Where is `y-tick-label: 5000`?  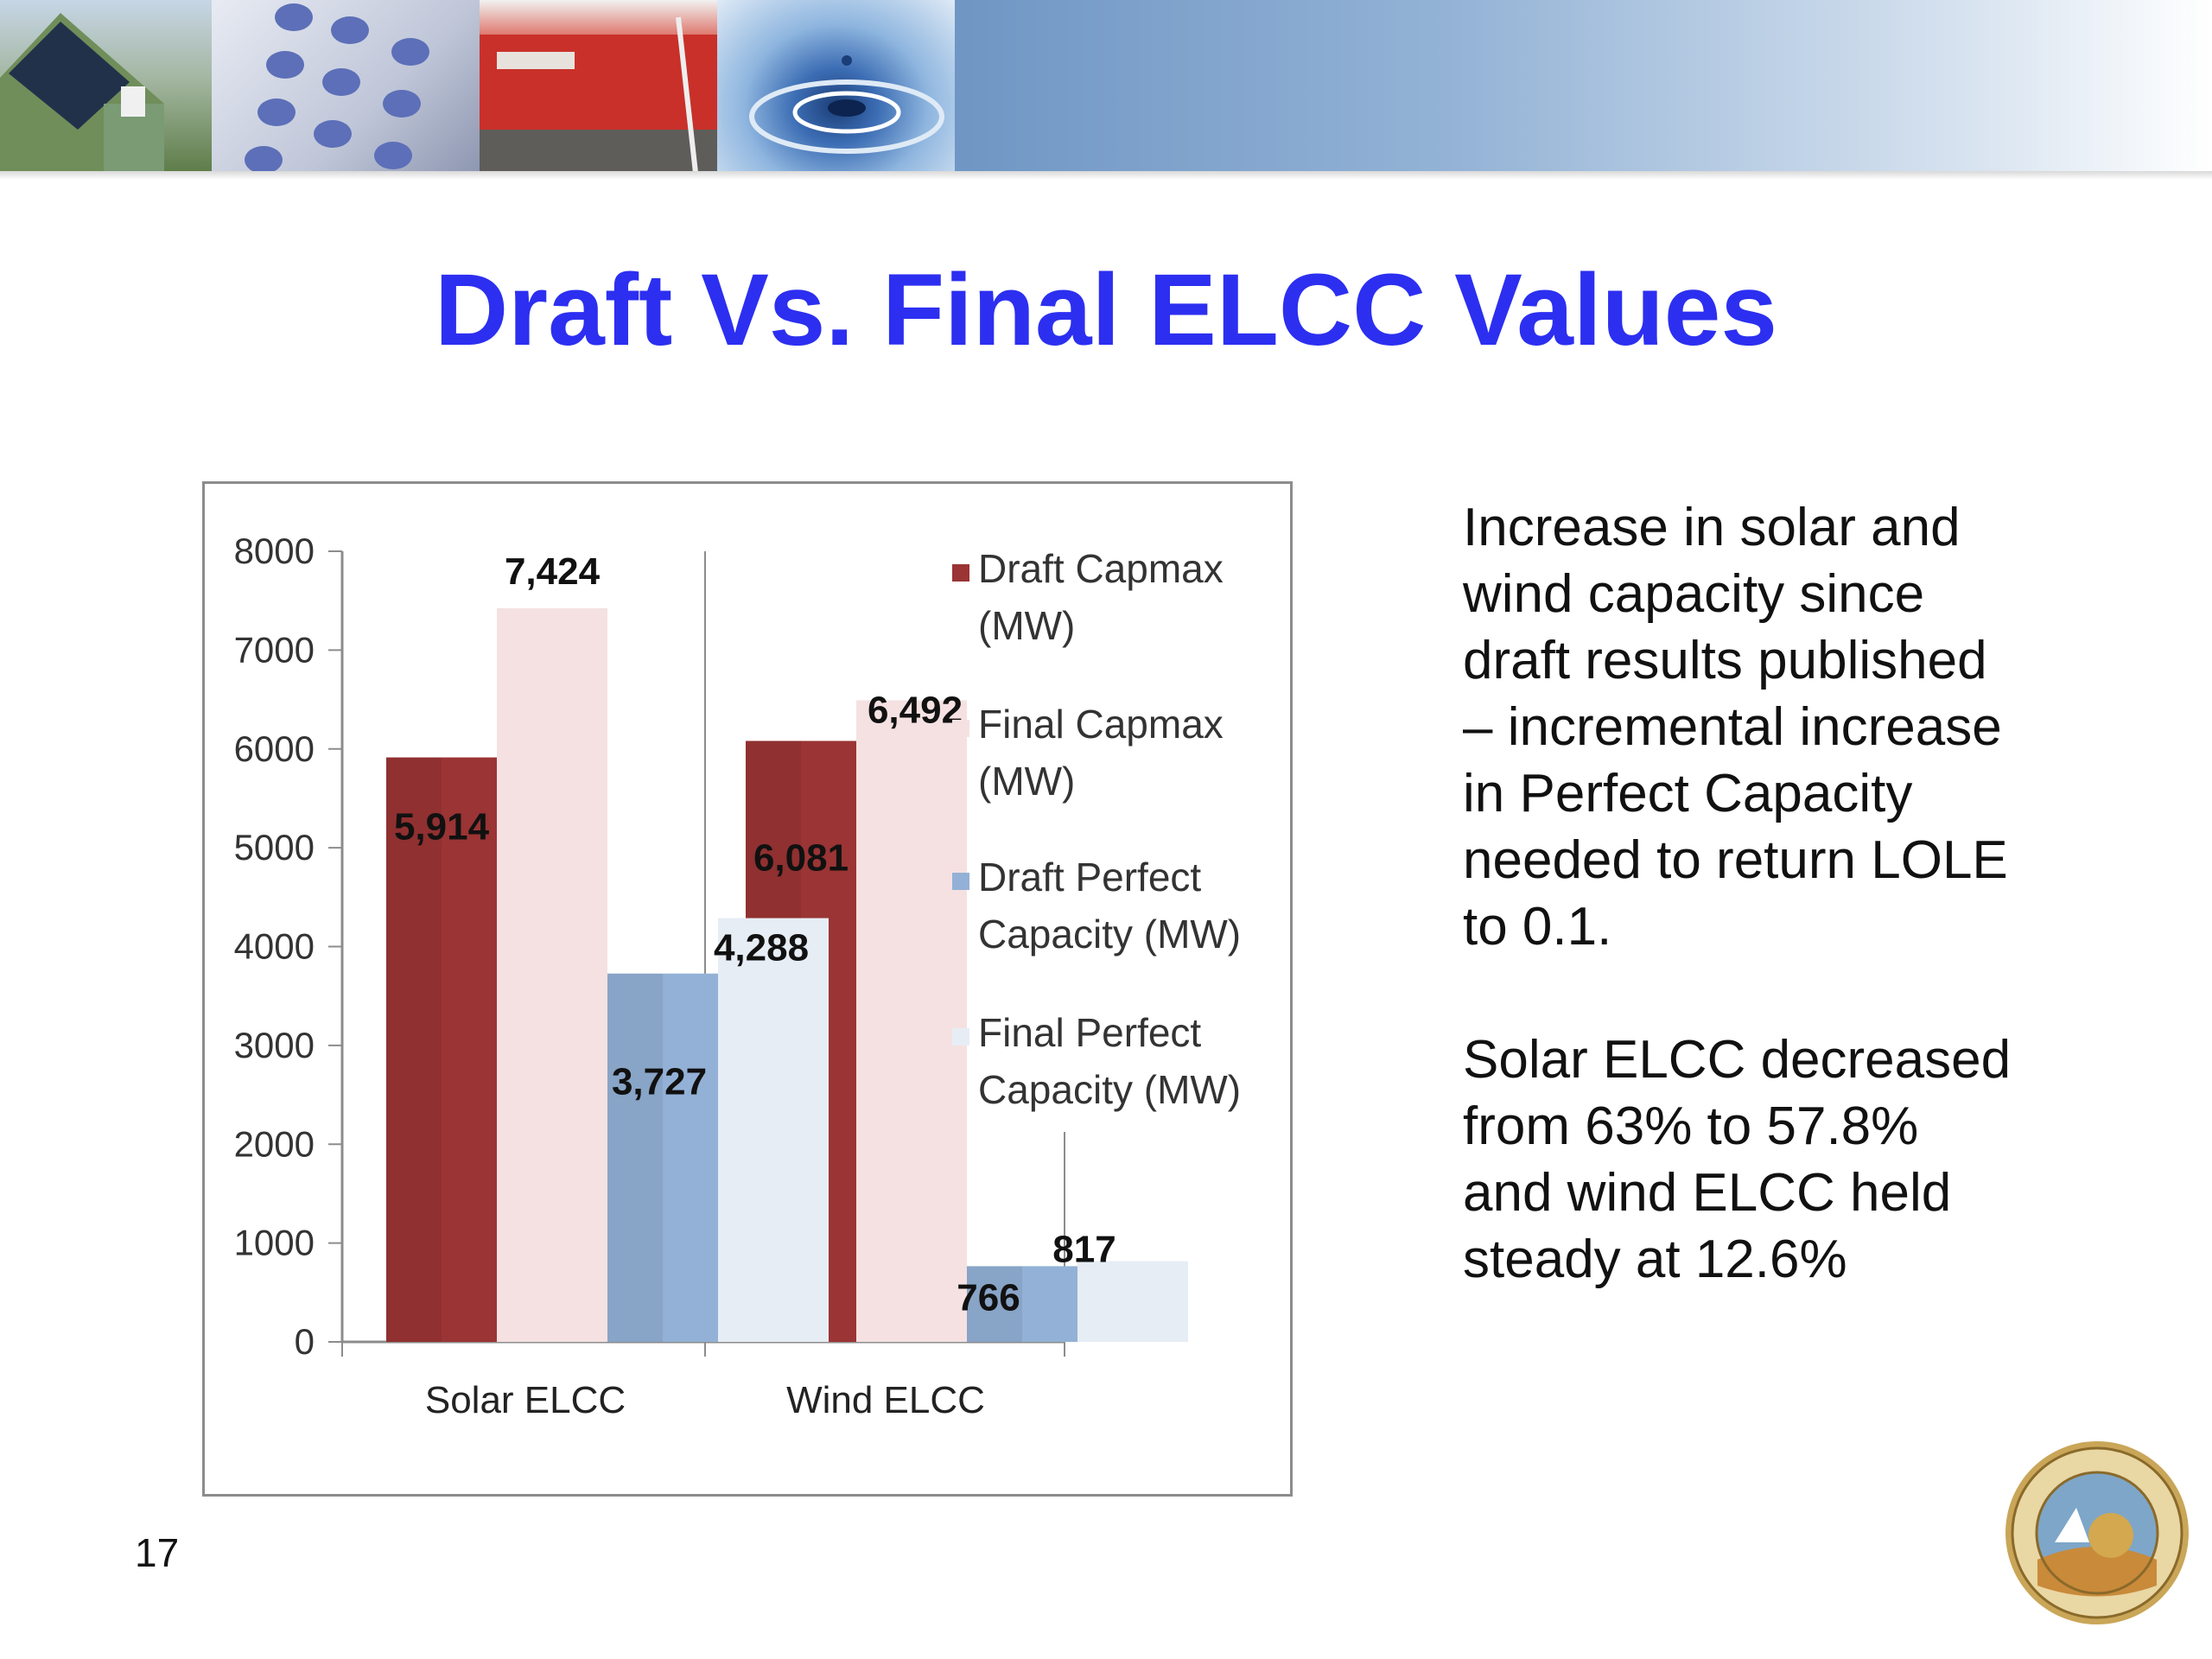 y-tick-label: 5000 is located at coordinates (274, 847).